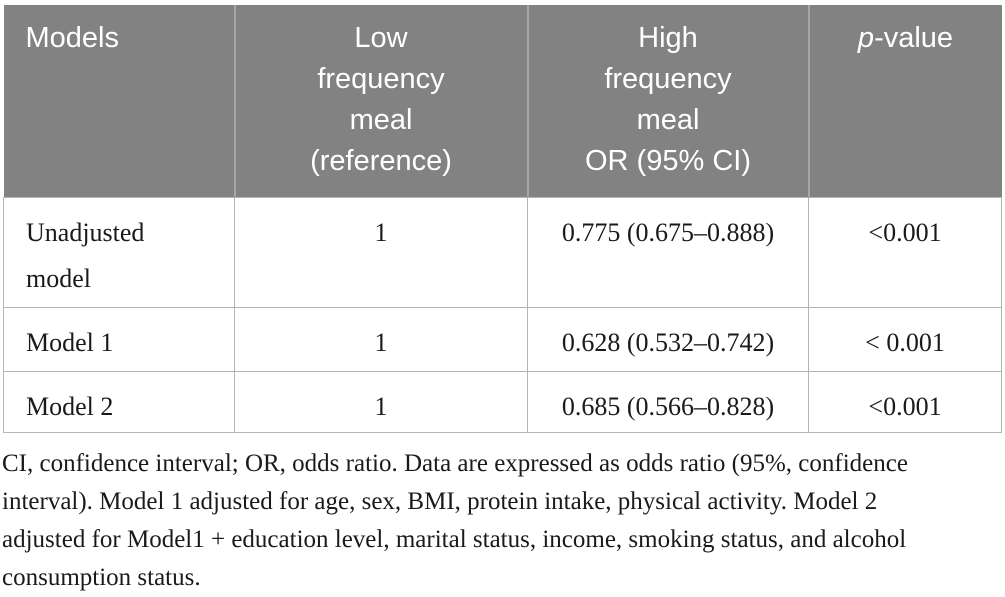 The image size is (1005, 597). What do you see at coordinates (866, 38) in the screenshot?
I see `p-value-italic-p: p` at bounding box center [866, 38].